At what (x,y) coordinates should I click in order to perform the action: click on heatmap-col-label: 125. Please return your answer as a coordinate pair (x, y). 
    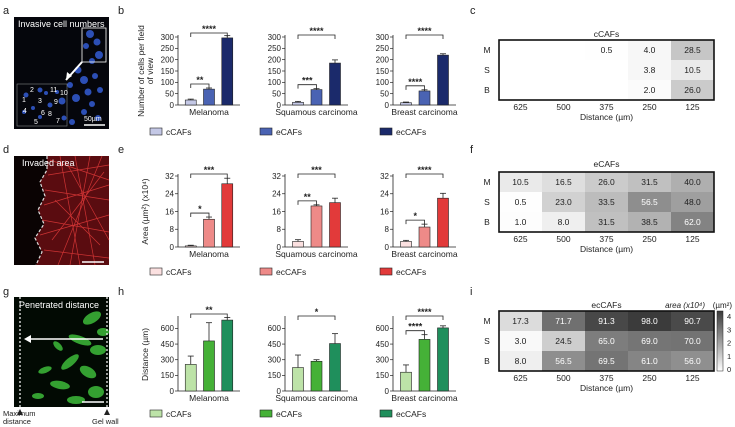
    Looking at the image, I should click on (692, 378).